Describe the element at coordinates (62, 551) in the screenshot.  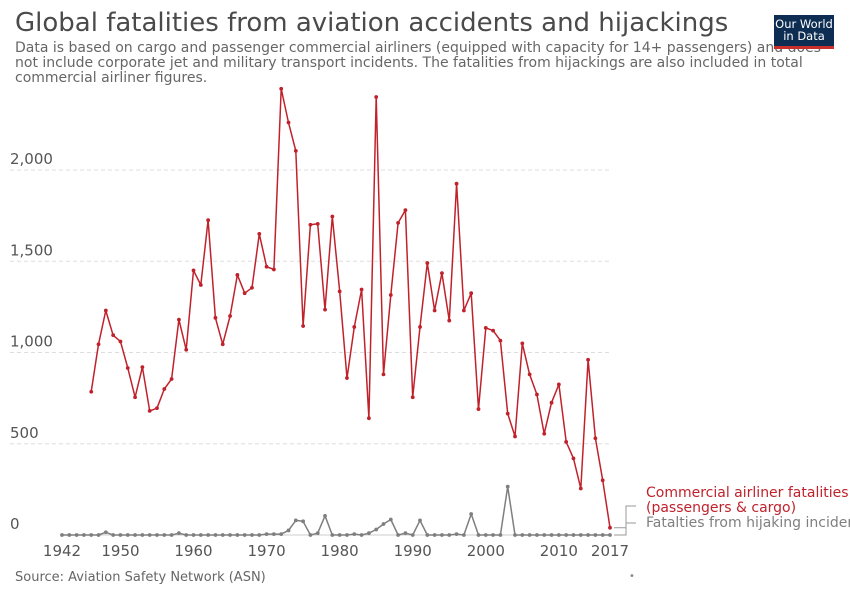
I see `x-tick-label: 1942` at that location.